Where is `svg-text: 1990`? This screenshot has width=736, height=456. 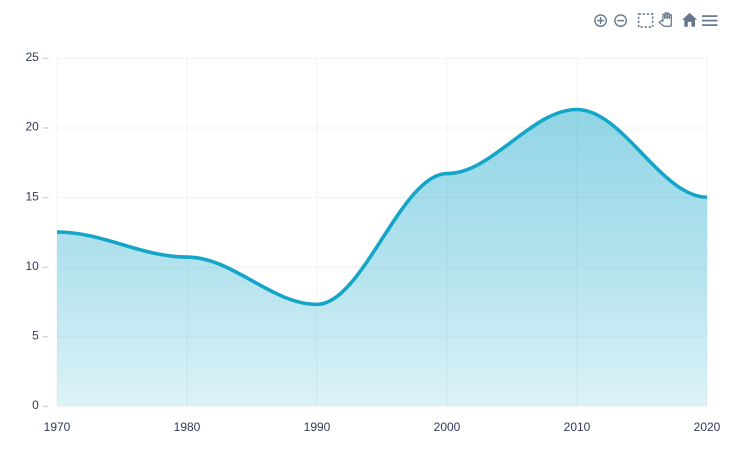 svg-text: 1990 is located at coordinates (317, 427).